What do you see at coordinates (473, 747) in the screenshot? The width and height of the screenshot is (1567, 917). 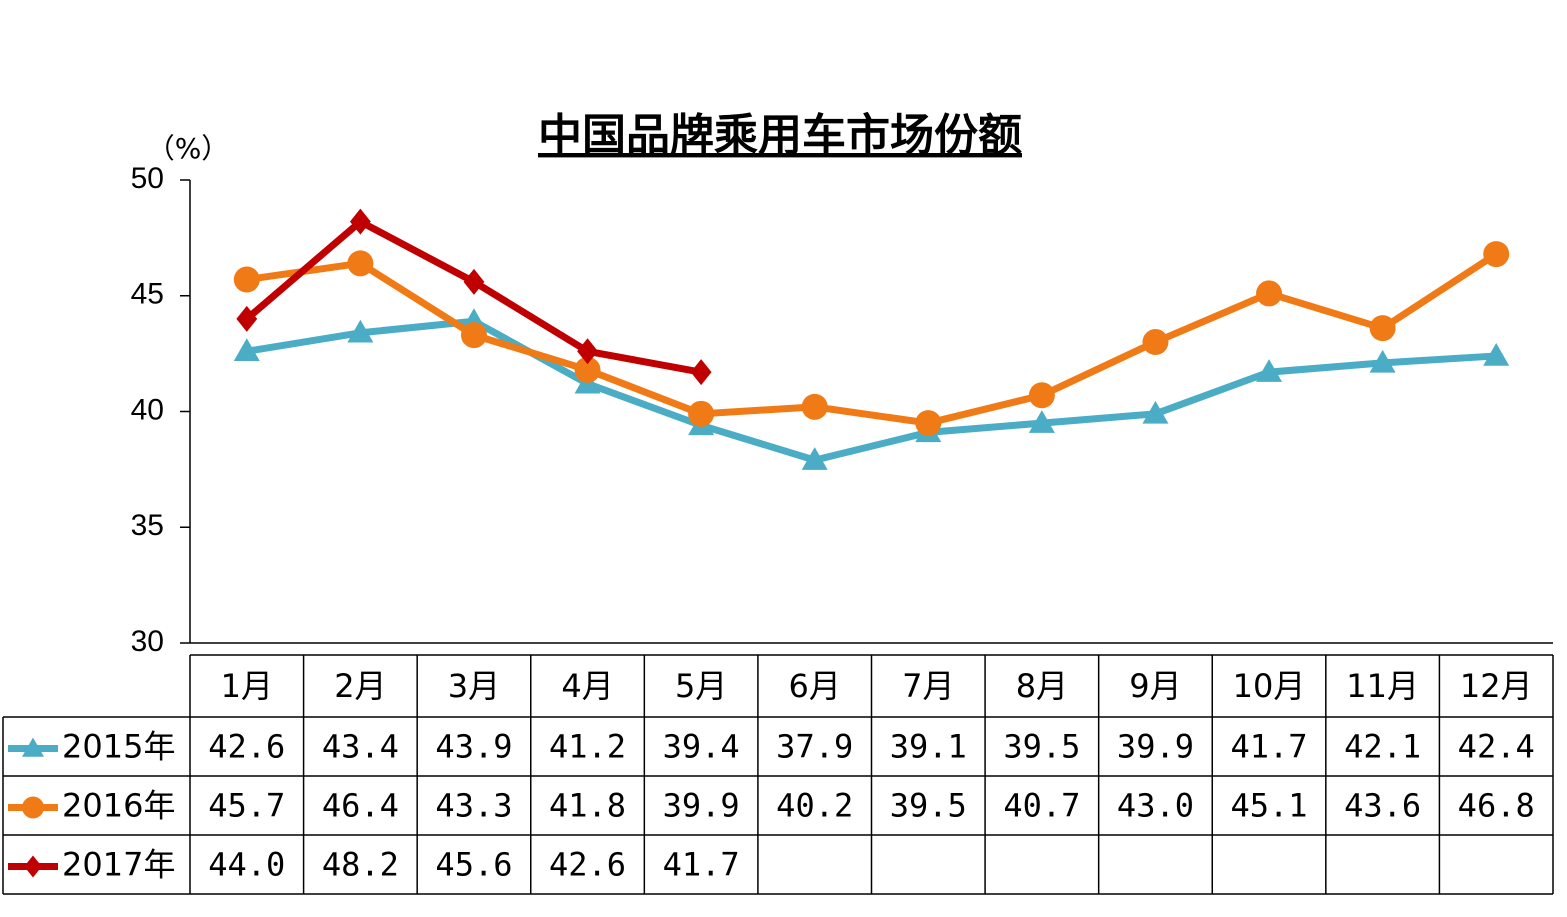 I see `table-cell: 43.9` at bounding box center [473, 747].